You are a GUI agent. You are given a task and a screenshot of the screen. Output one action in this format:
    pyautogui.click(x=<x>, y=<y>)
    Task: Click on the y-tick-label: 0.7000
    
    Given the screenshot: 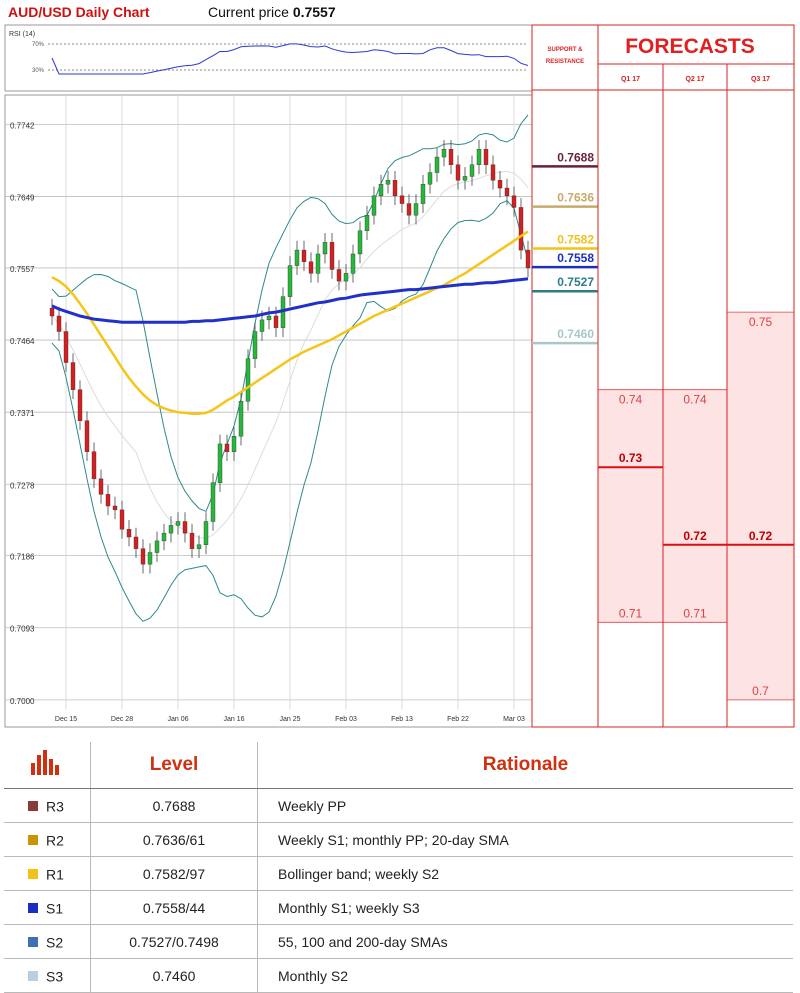 What is the action you would take?
    pyautogui.click(x=22, y=701)
    